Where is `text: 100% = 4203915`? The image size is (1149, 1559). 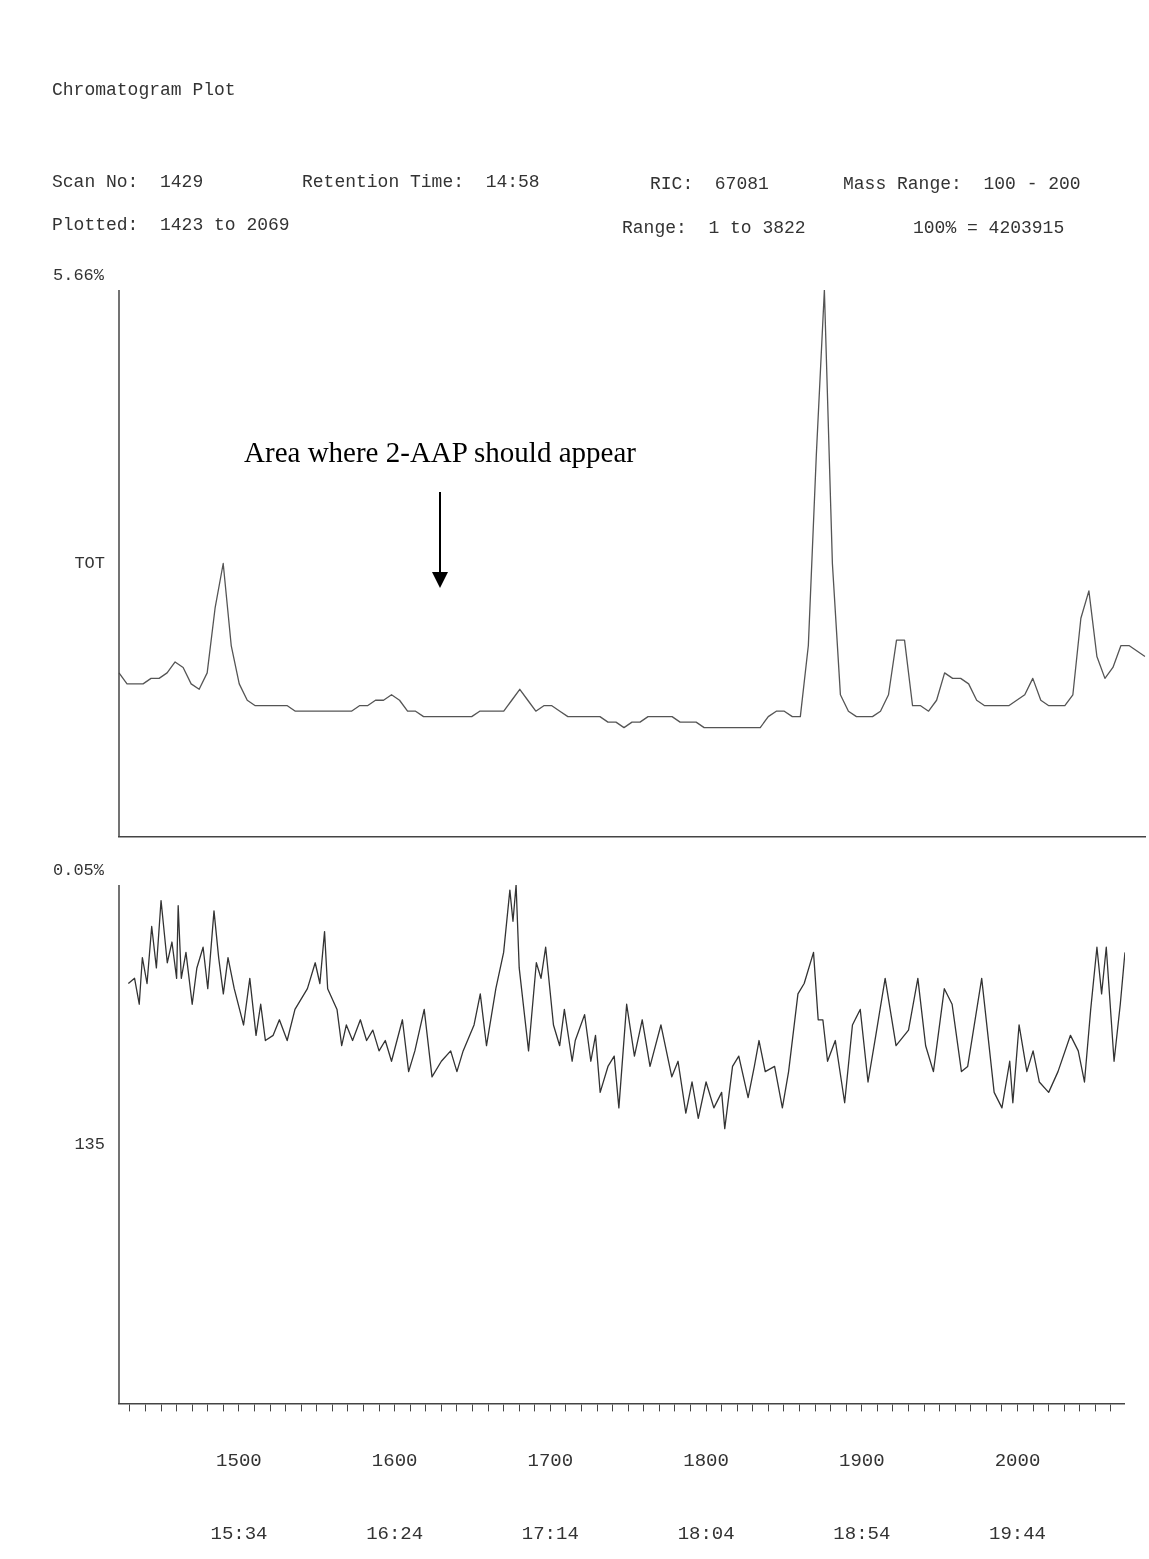 text: 100% = 4203915 is located at coordinates (989, 228).